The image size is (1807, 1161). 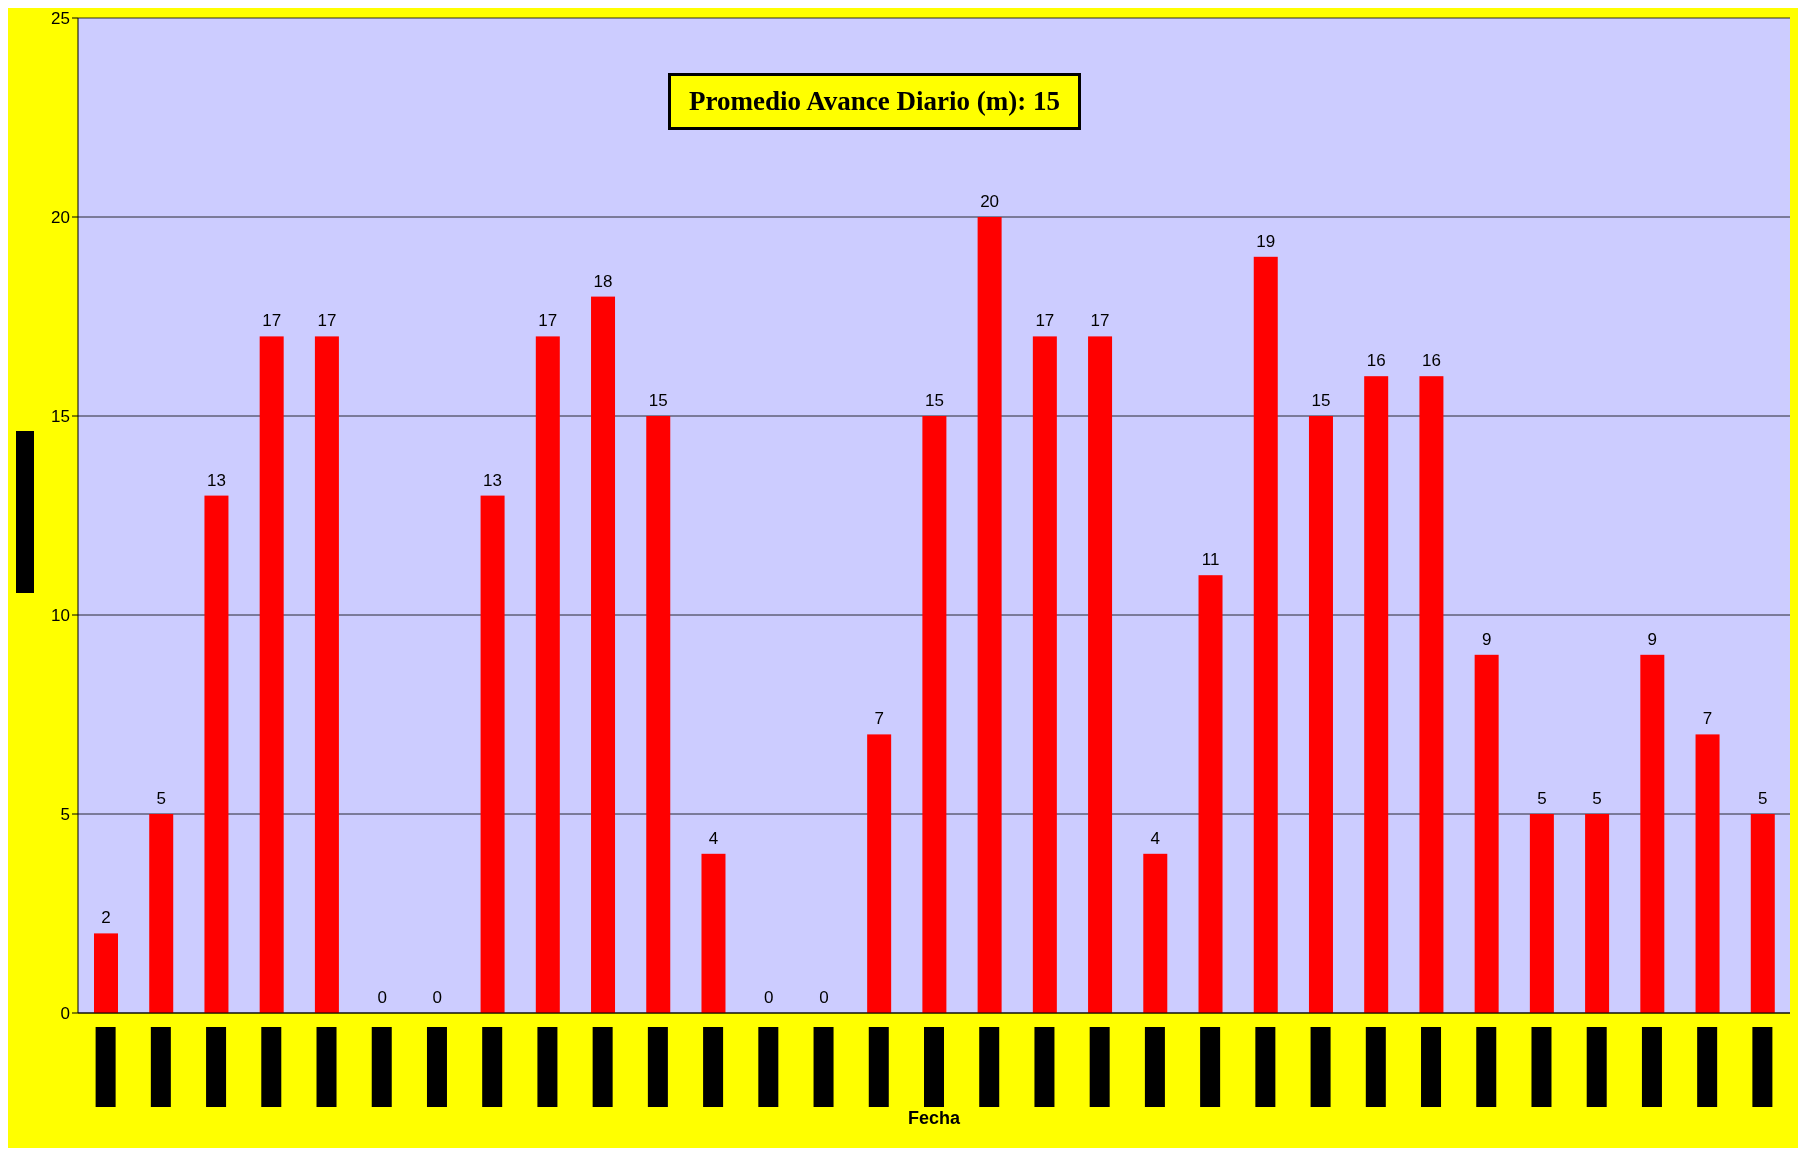 What do you see at coordinates (1266, 241) in the screenshot?
I see `data-label: 19` at bounding box center [1266, 241].